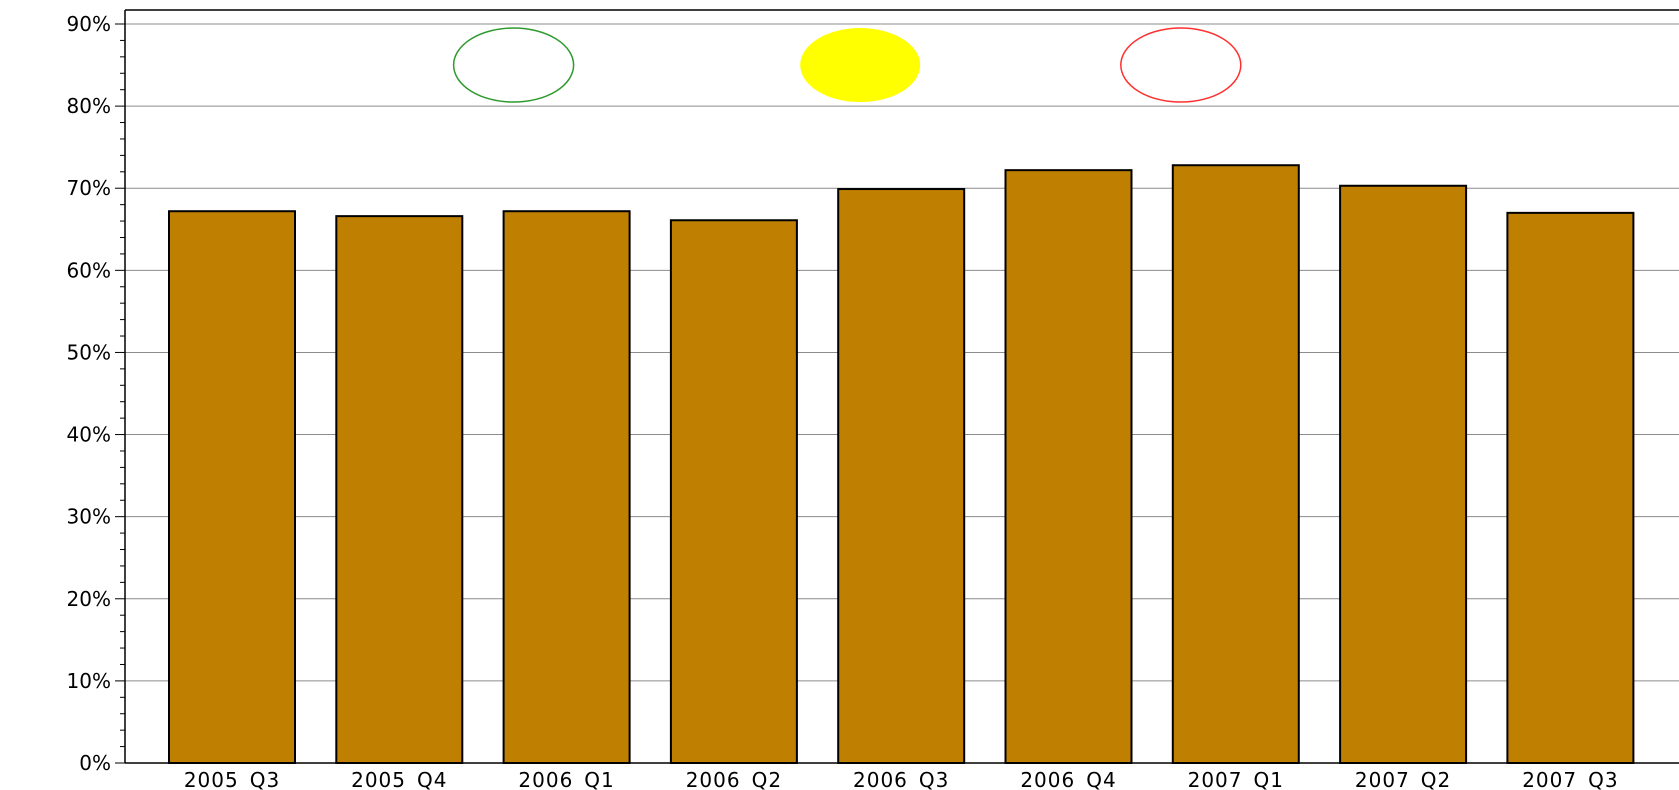  I want to click on y-tick-label: 90%, so click(89, 24).